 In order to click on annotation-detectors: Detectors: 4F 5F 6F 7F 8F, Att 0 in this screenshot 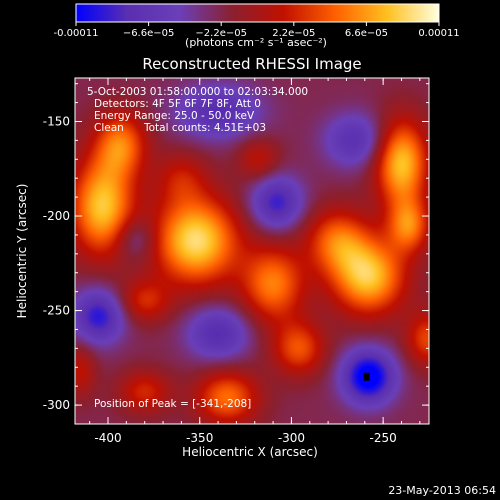, I will do `click(177, 104)`.